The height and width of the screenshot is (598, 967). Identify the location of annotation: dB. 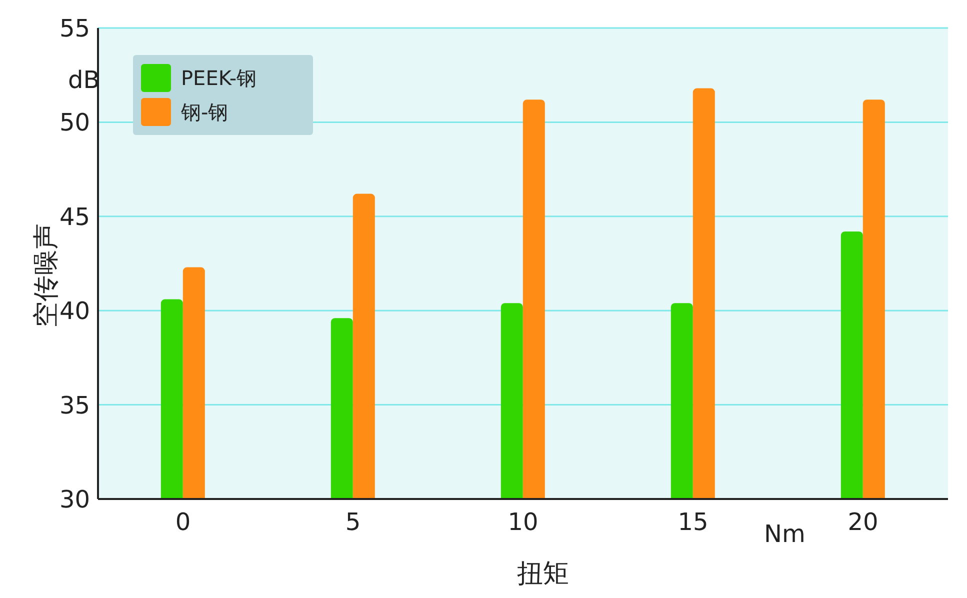
(84, 80).